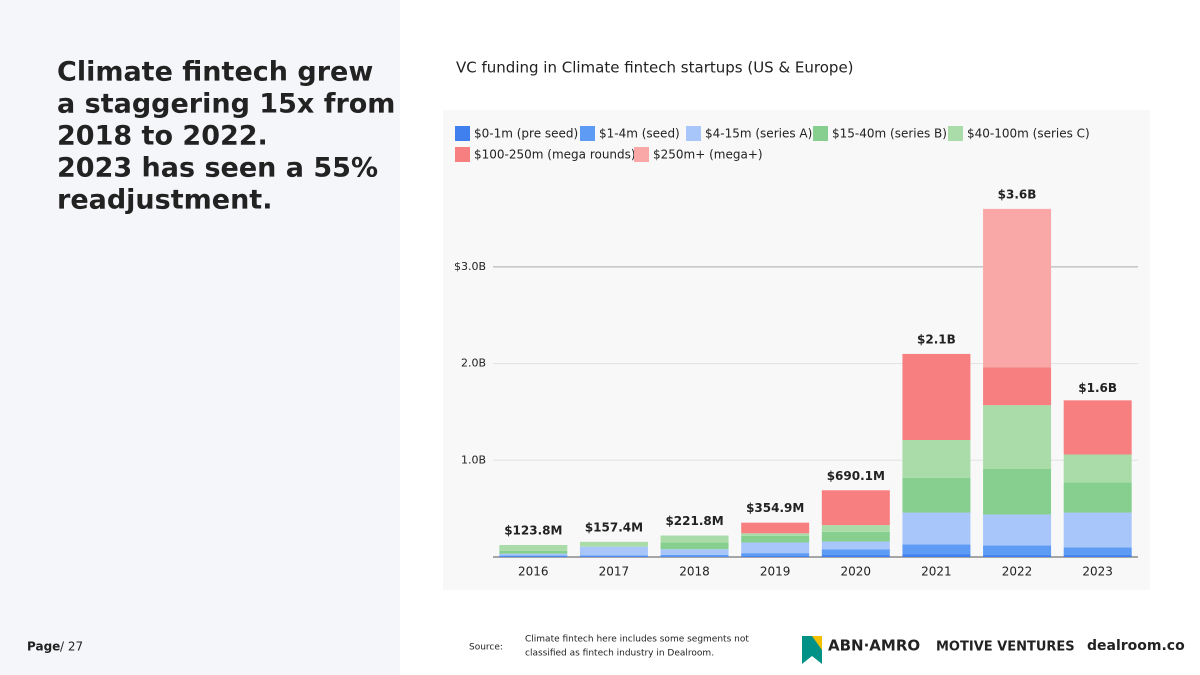 The height and width of the screenshot is (675, 1200). I want to click on legend-label: $100-250m (mega rounds), so click(555, 155).